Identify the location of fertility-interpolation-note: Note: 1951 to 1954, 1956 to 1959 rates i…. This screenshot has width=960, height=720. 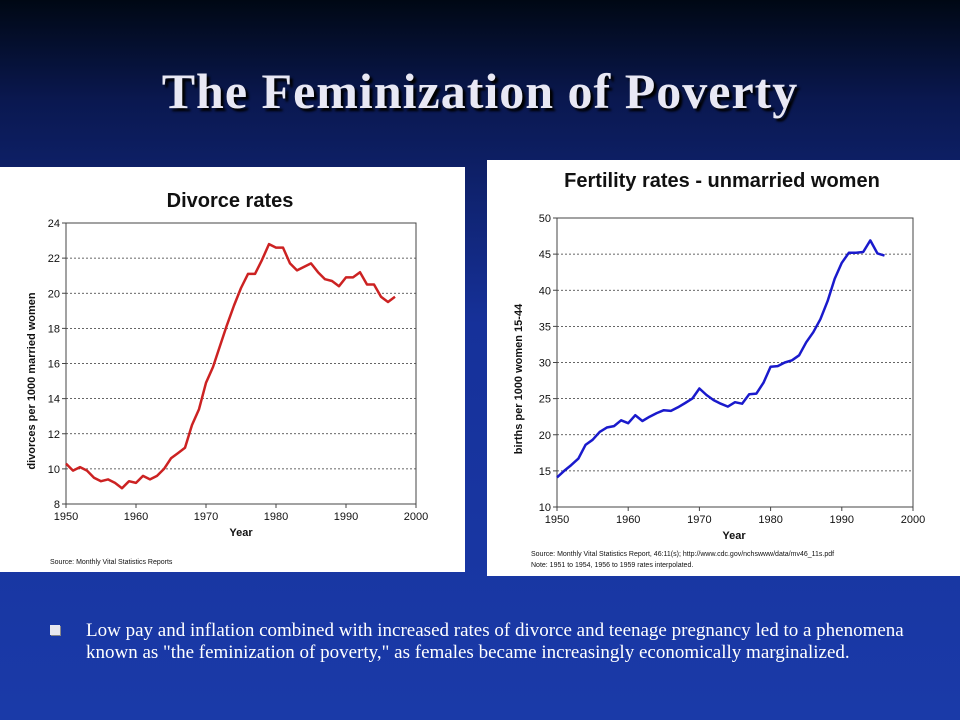
(612, 565).